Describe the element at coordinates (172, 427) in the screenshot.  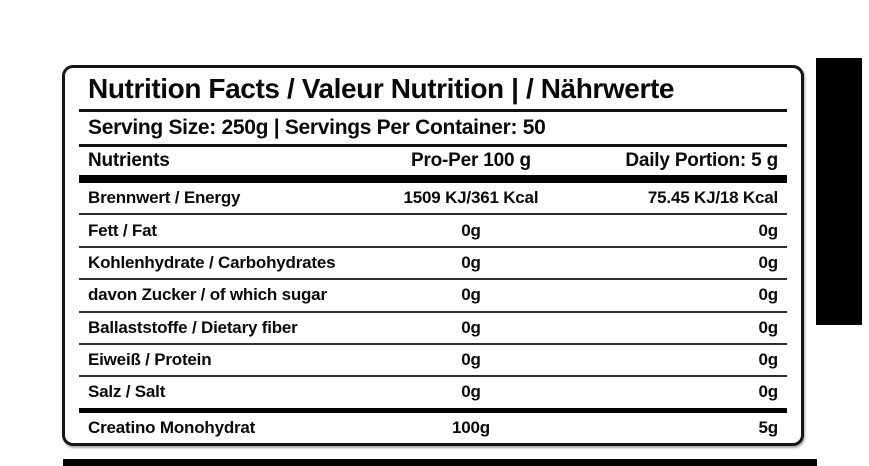
I see `nutrient-name: Creatino Monohydrat` at that location.